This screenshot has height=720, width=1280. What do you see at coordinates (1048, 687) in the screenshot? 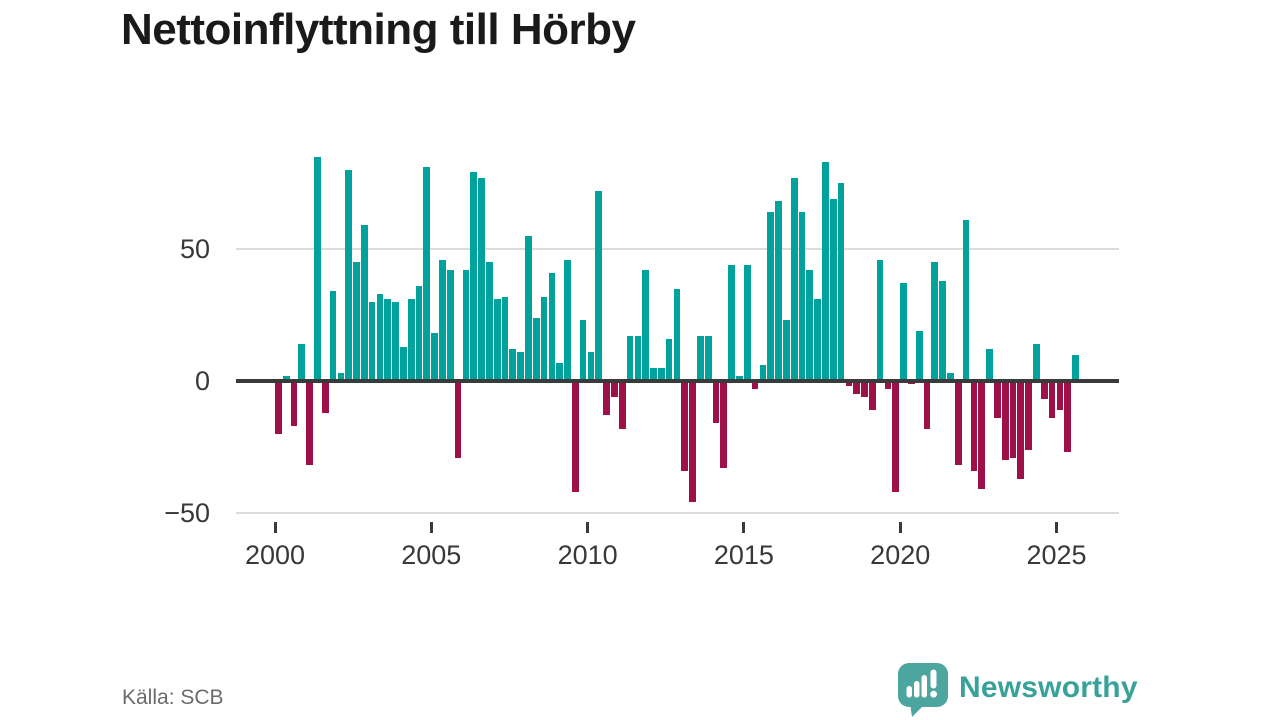
I see `newsworthy-wordmark: Newsworthy` at bounding box center [1048, 687].